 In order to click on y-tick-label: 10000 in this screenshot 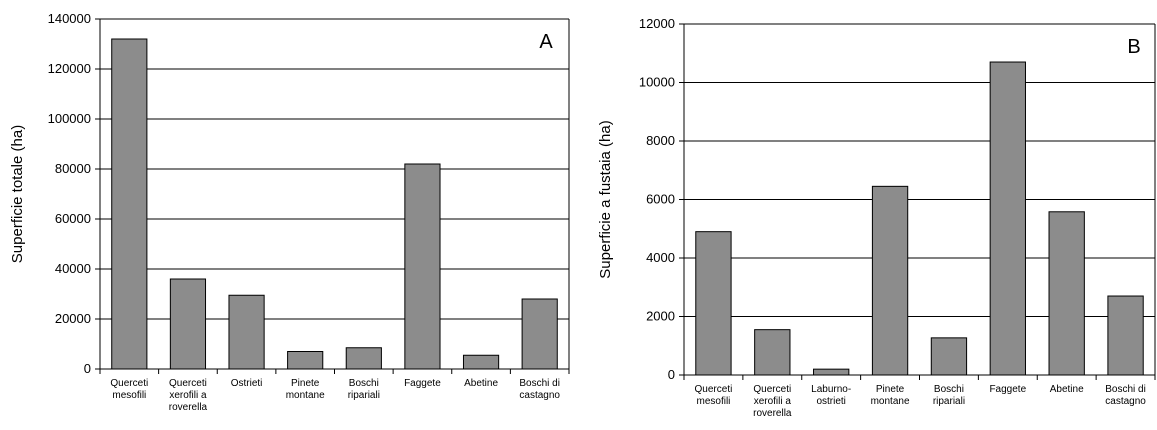, I will do `click(657, 82)`.